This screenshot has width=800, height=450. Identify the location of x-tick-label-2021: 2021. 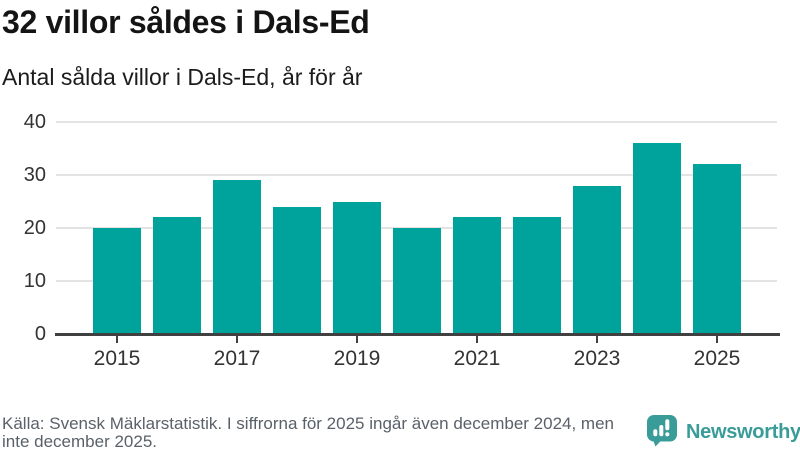
(477, 358).